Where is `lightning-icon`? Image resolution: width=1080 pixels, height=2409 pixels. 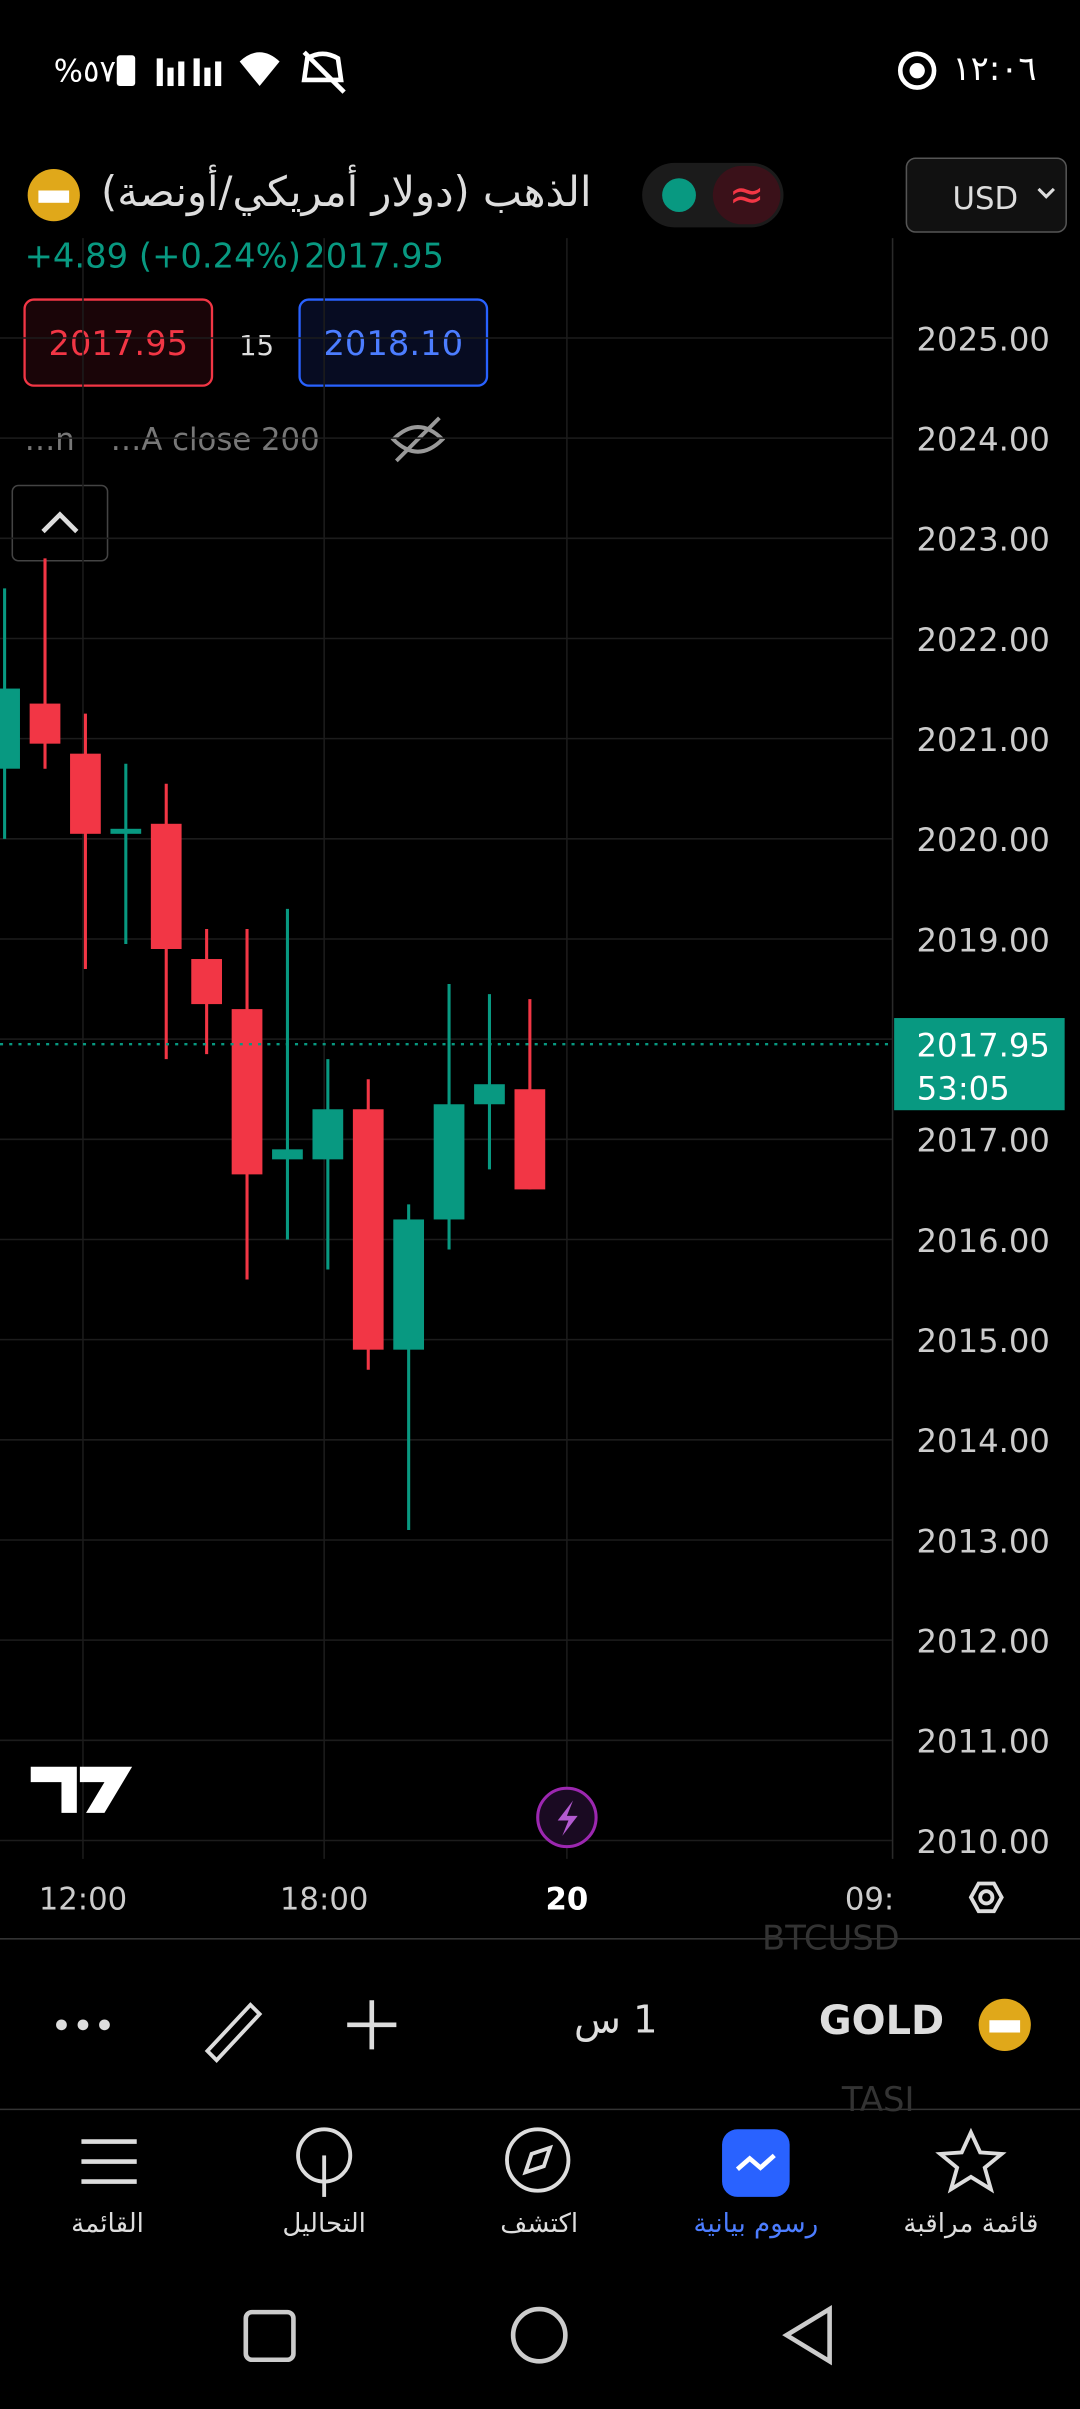
lightning-icon is located at coordinates (567, 1818).